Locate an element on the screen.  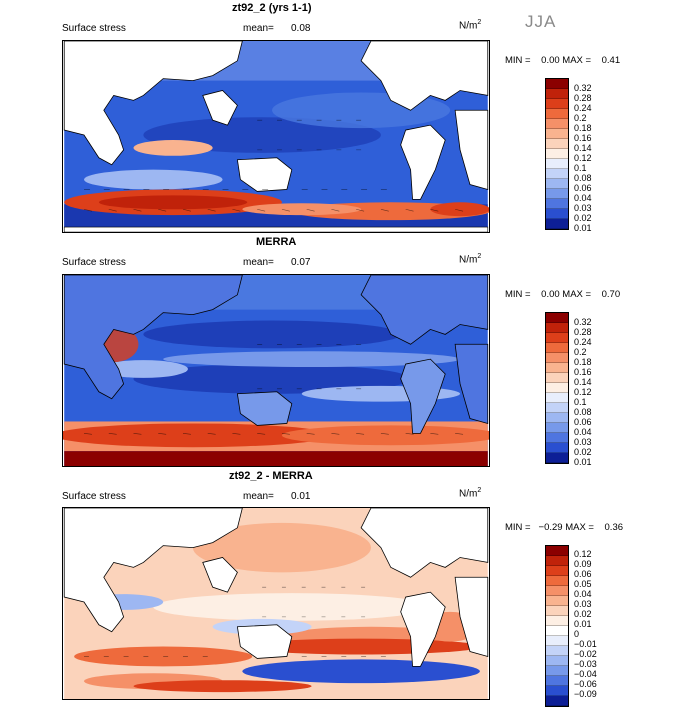
colorbar-difference is located at coordinates (557, 626).